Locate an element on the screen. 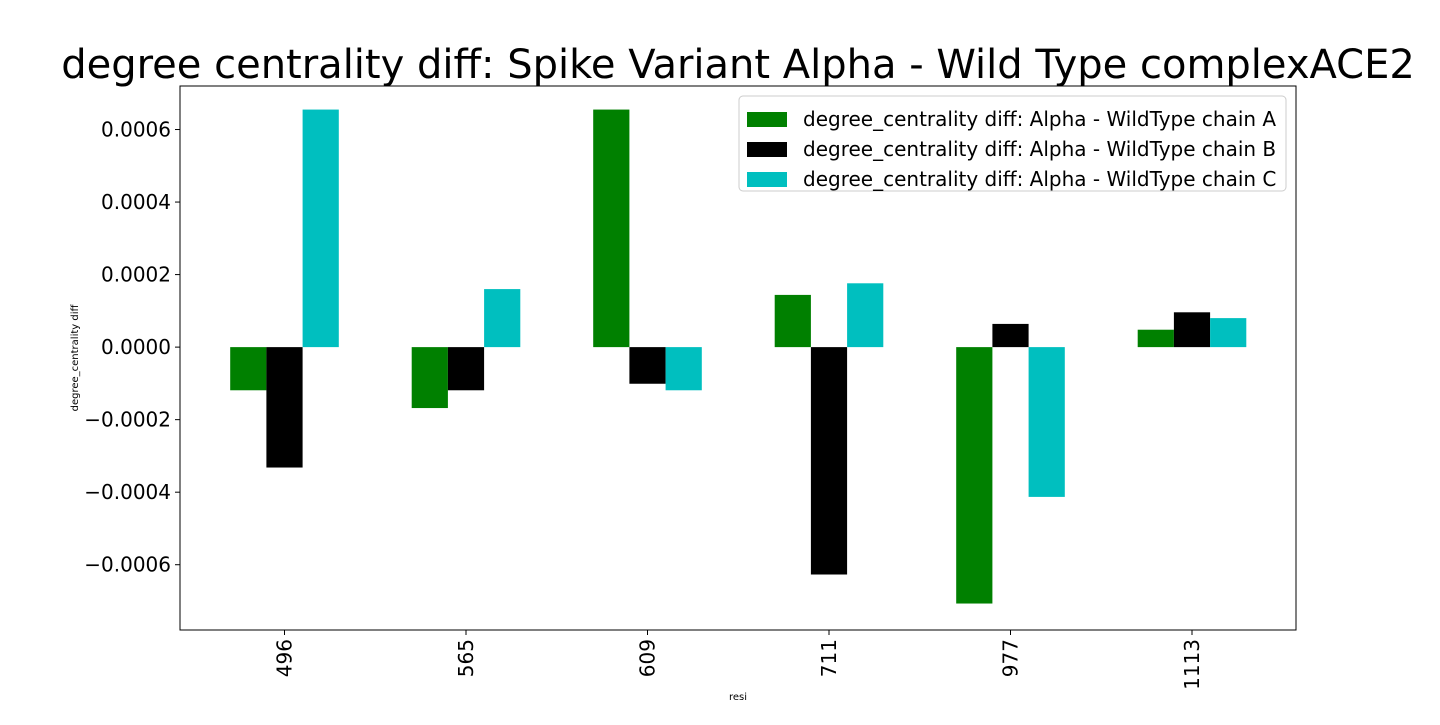 This screenshot has width=1440, height=725. legend-frame is located at coordinates (1012, 143).